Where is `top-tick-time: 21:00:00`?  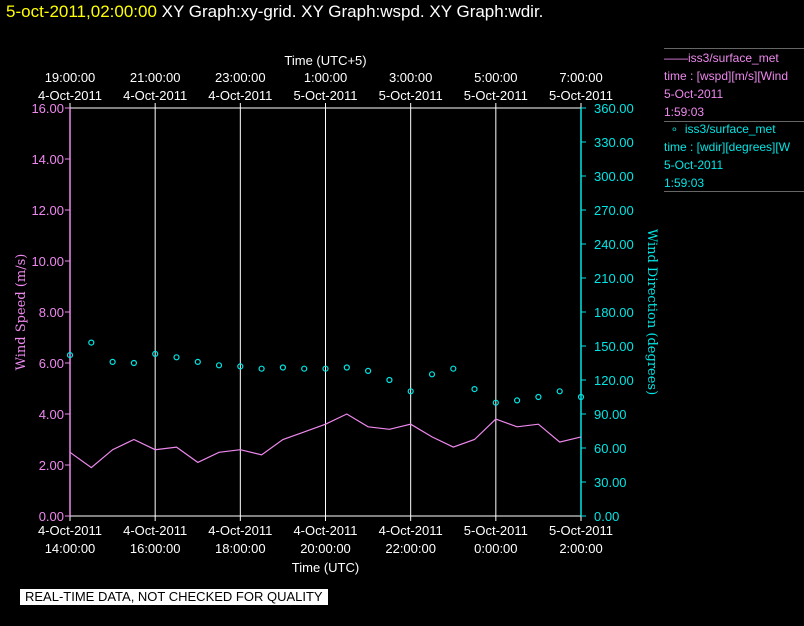
top-tick-time: 21:00:00 is located at coordinates (155, 77).